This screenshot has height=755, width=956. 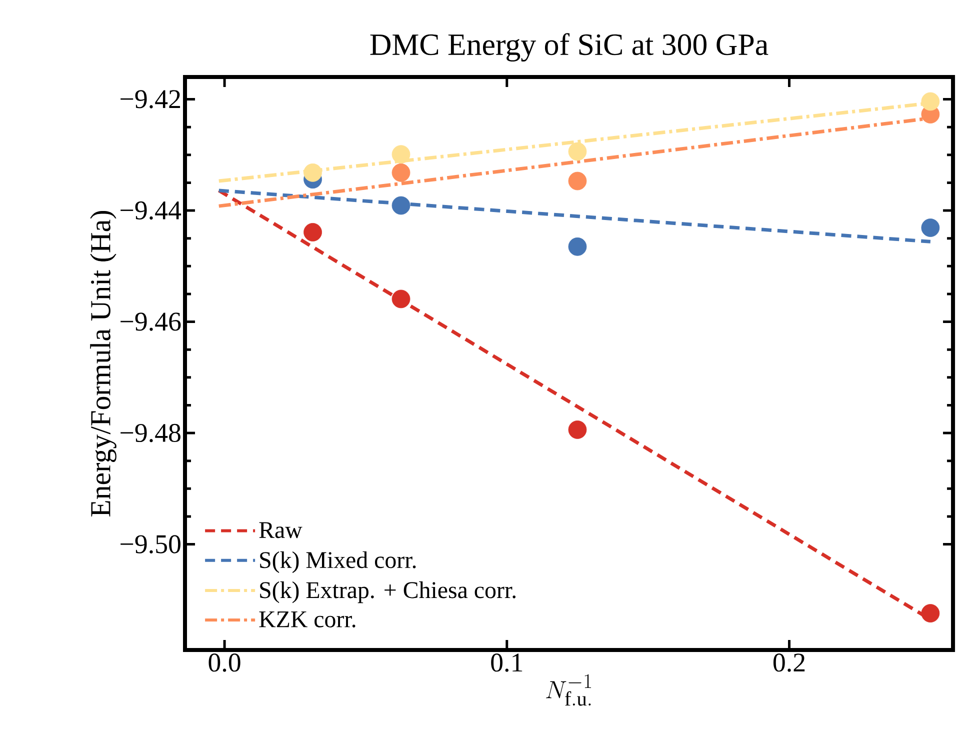 What do you see at coordinates (569, 690) in the screenshot?
I see `x-axis-title: $N_{\mathrm{f.u.}}^{-1}$` at bounding box center [569, 690].